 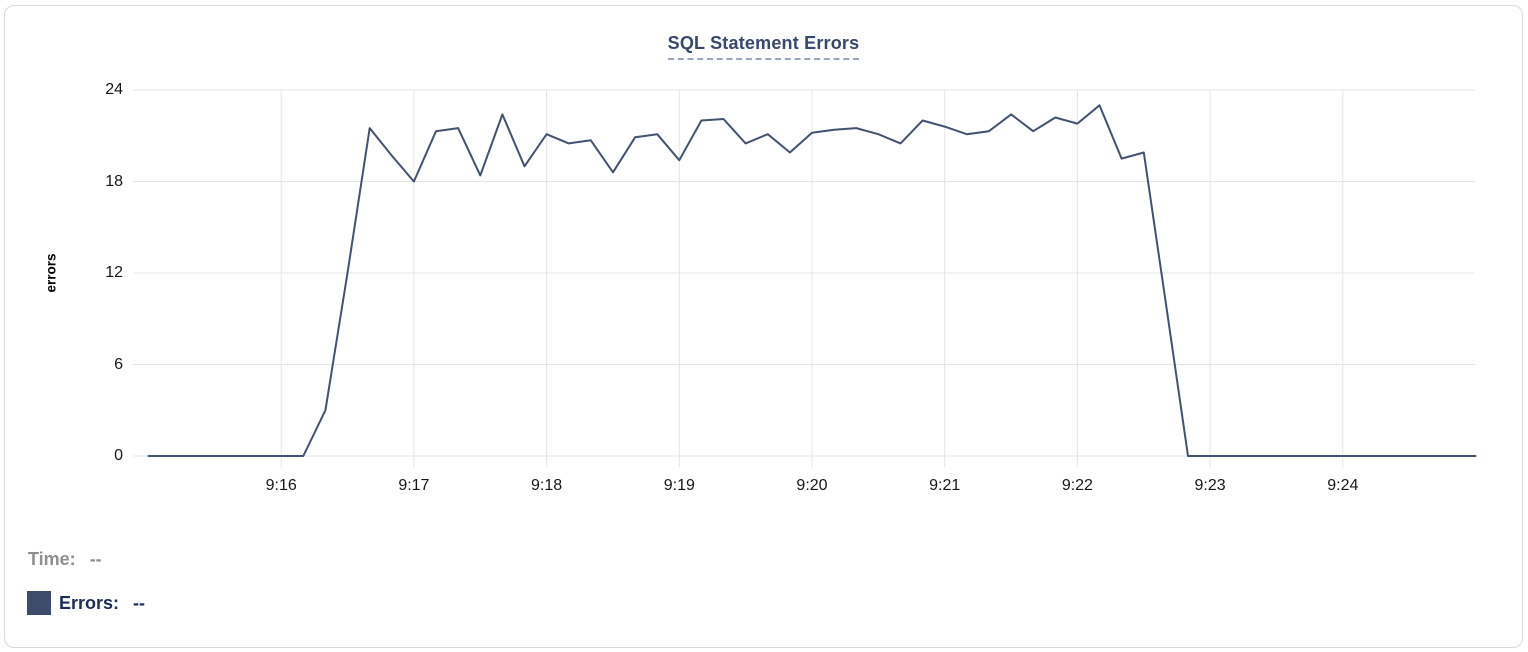 I want to click on y-tick-label: 12, so click(x=114, y=272).